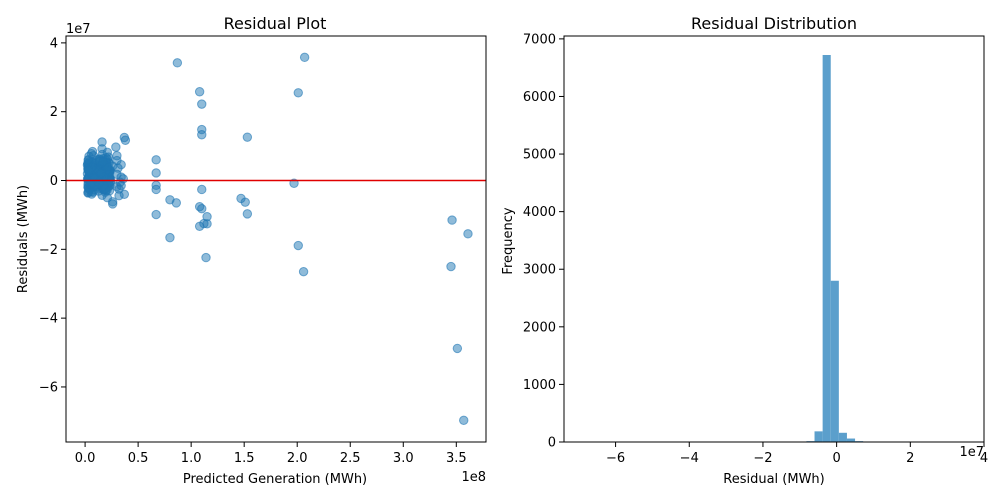 The image size is (1000, 500). I want to click on x-tick-label: 1.5, so click(244, 458).